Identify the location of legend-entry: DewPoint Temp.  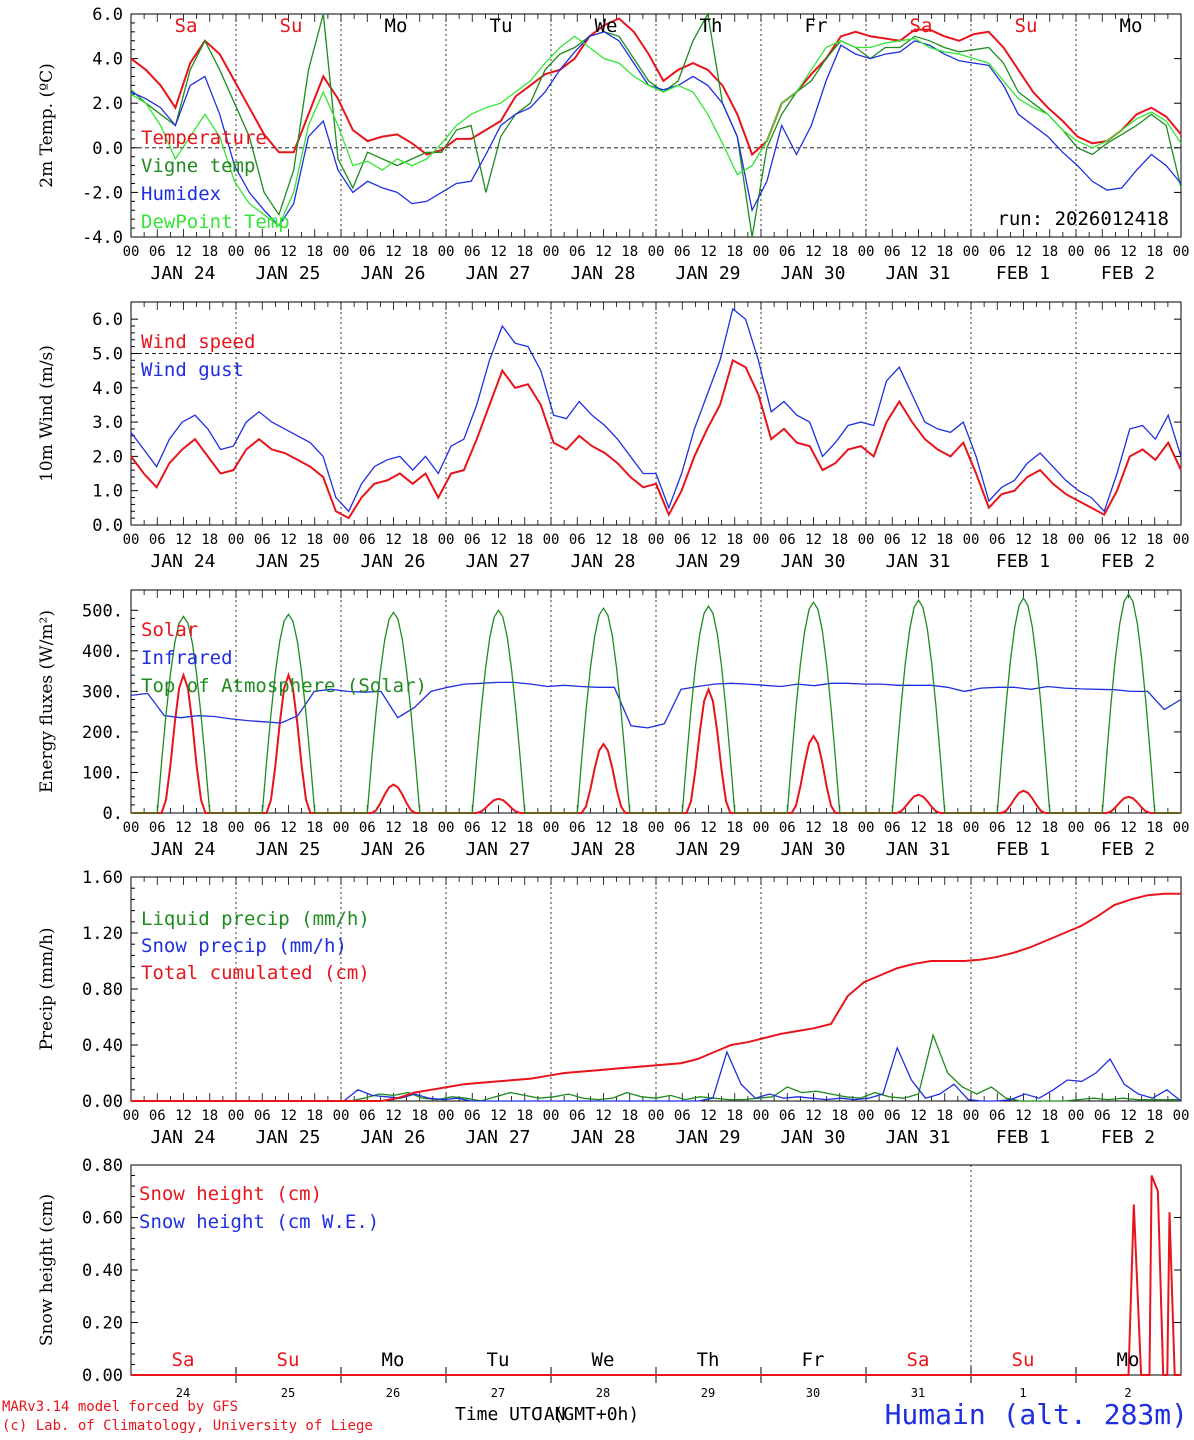
(215, 222).